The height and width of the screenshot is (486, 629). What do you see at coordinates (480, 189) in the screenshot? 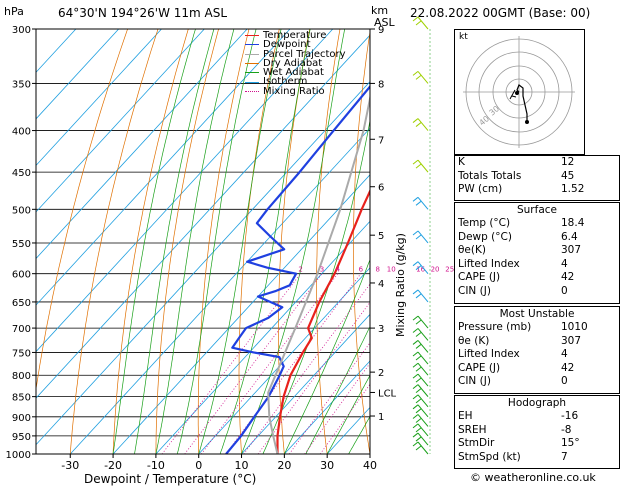
I see `index-label: PW (cm)` at bounding box center [480, 189].